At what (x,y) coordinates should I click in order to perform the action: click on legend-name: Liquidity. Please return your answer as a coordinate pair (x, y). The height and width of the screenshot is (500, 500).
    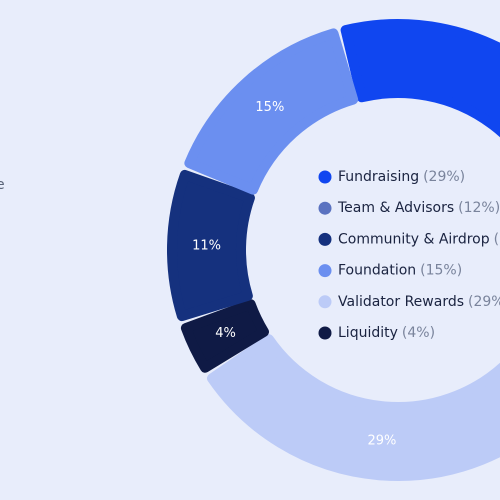
    Looking at the image, I should click on (368, 333).